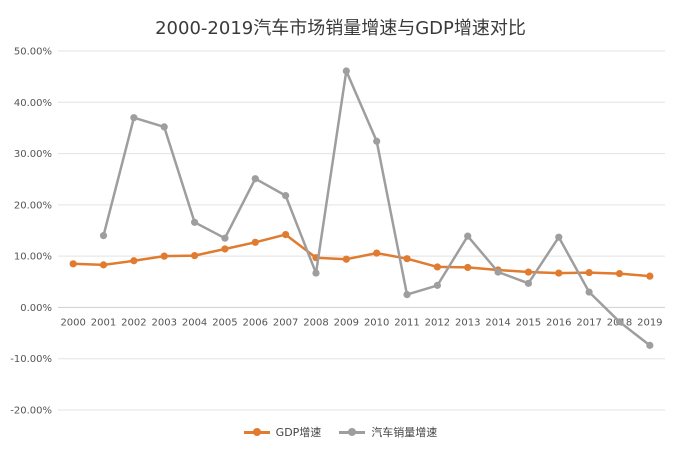 The width and height of the screenshot is (681, 456). Describe the element at coordinates (467, 322) in the screenshot. I see `x-tick-label: 2013` at that location.